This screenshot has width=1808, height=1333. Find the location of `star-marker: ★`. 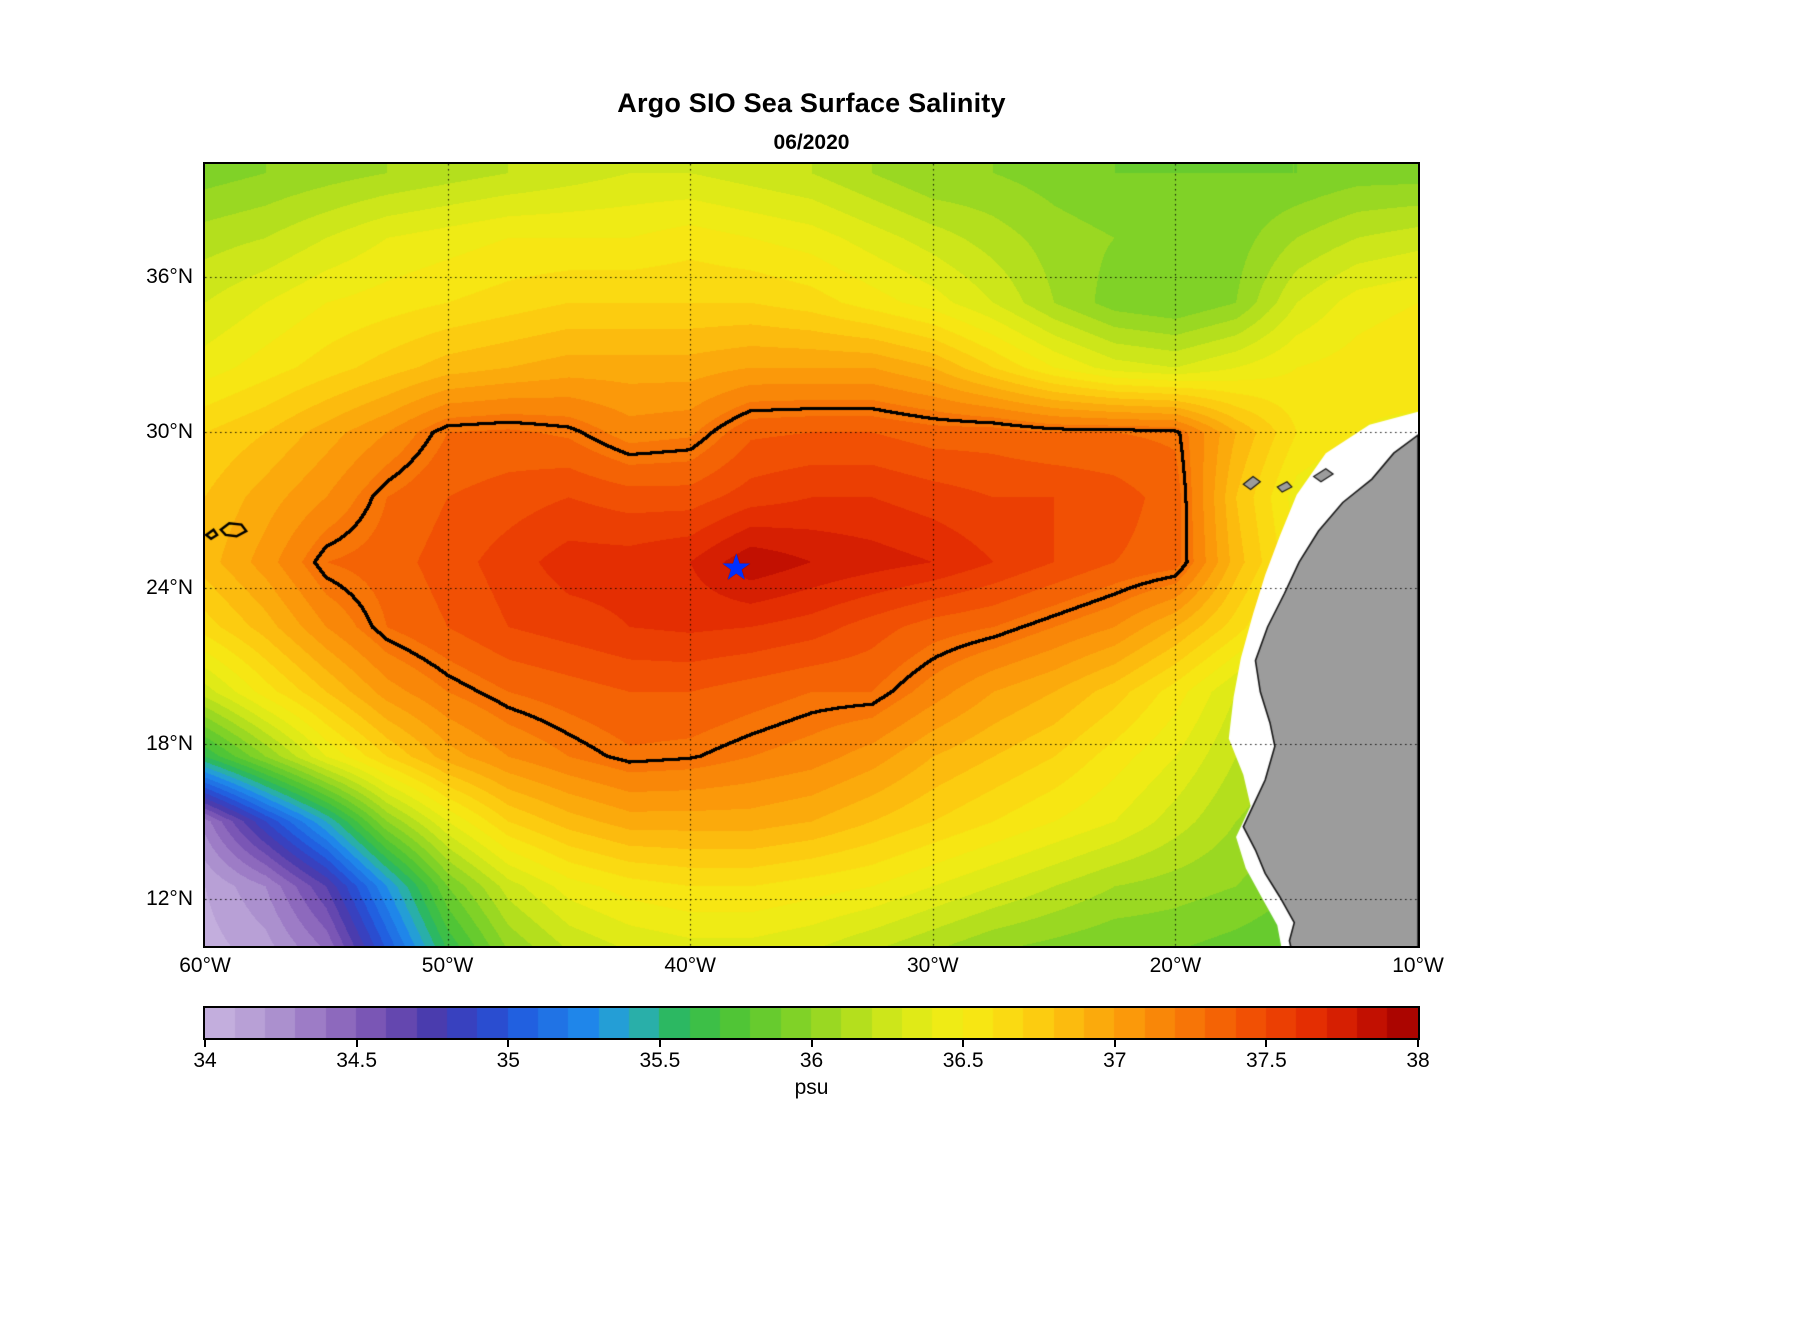

star-marker: ★ is located at coordinates (736, 567).